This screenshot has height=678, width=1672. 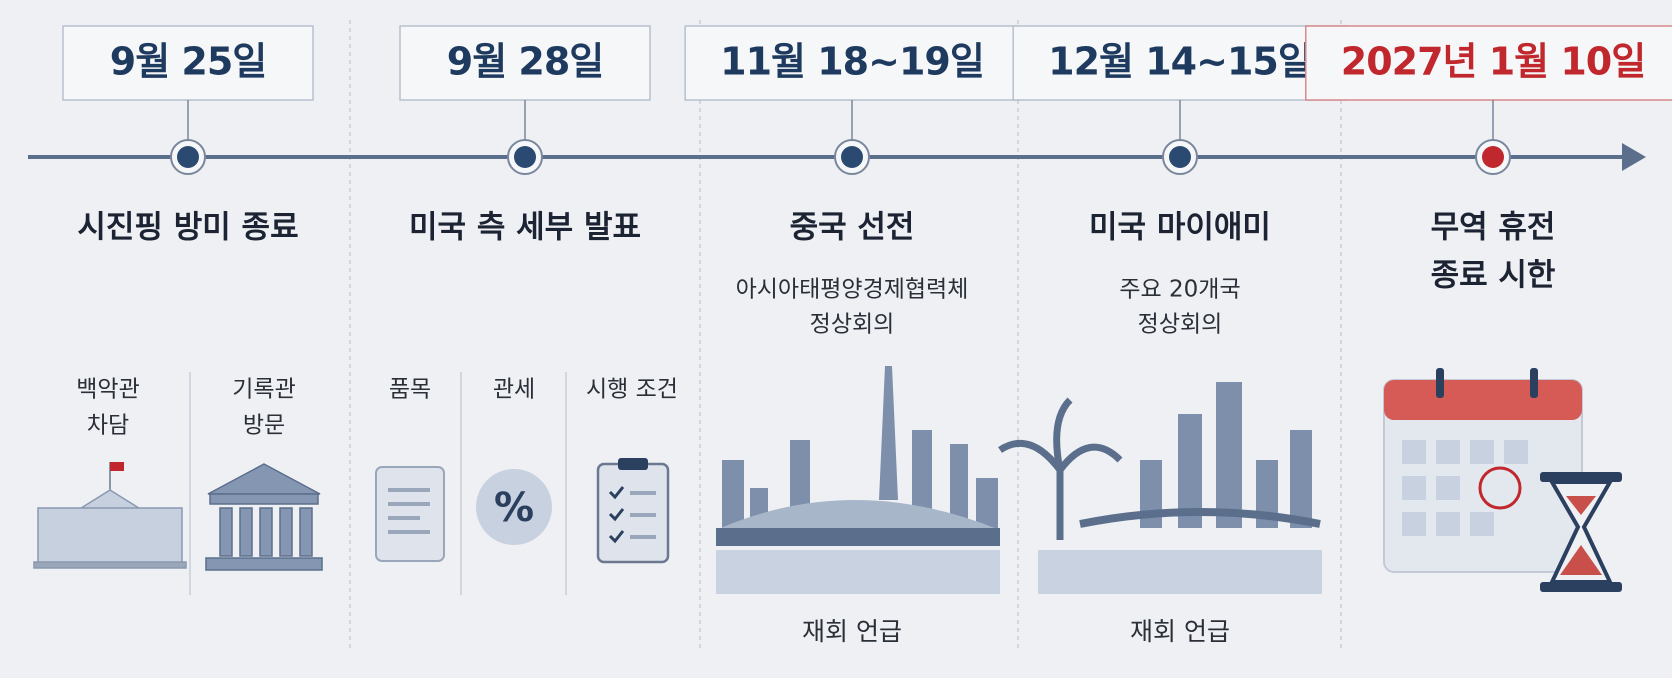 I want to click on event-subtitle: 아시아태평양경제협력체, so click(x=852, y=290).